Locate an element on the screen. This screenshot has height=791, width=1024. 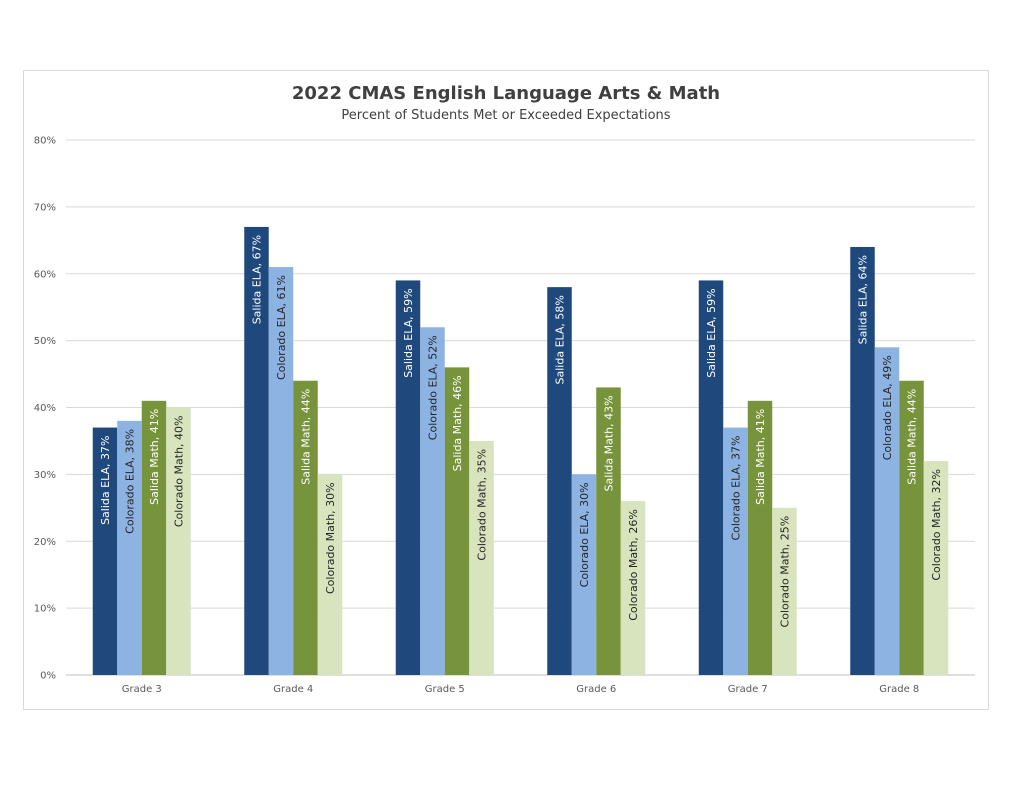
data-label: Colorado ELA, 38% is located at coordinates (130, 481).